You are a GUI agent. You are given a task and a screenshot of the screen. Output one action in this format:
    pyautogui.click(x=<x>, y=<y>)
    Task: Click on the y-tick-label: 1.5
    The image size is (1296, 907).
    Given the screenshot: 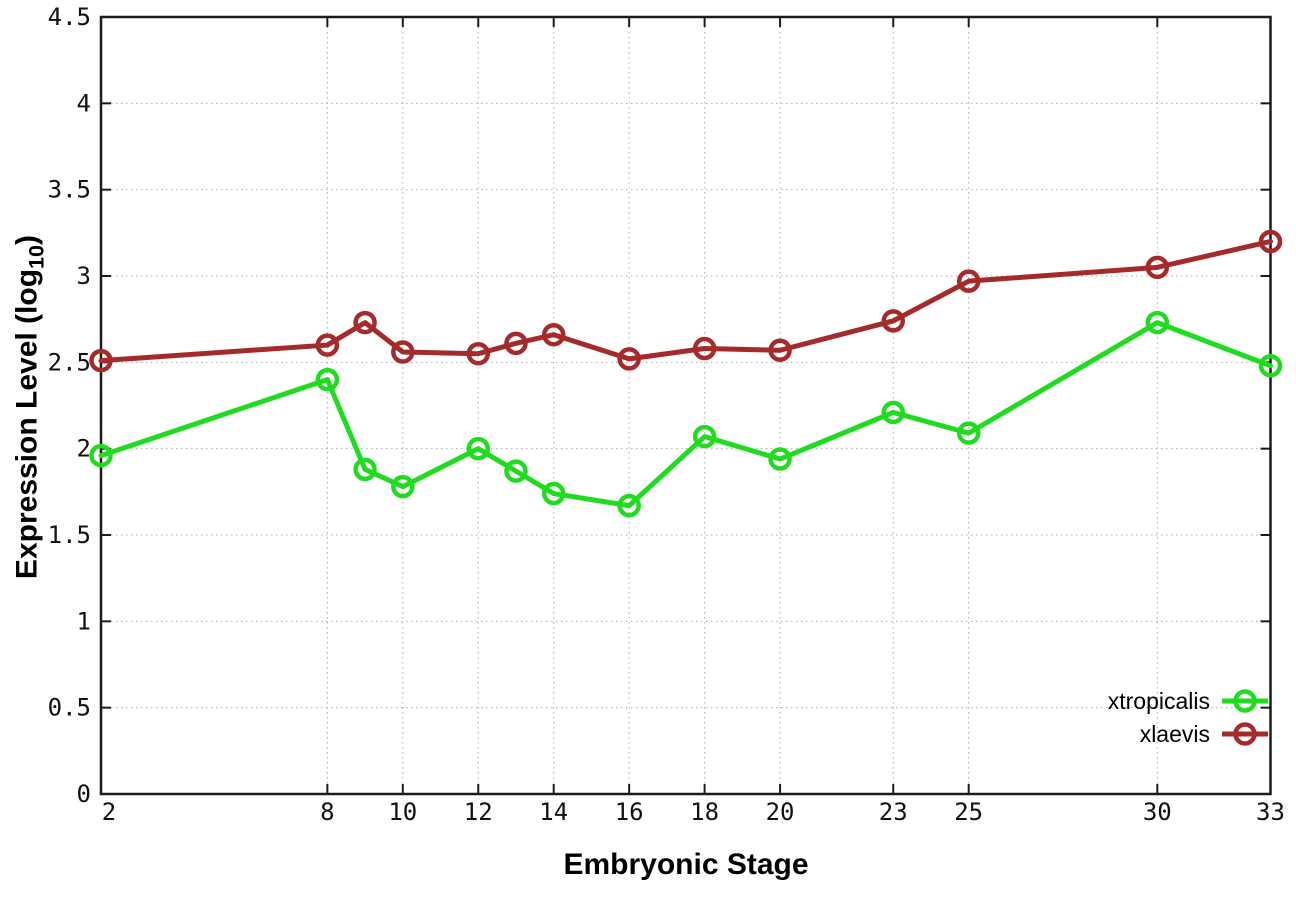 What is the action you would take?
    pyautogui.click(x=69, y=535)
    